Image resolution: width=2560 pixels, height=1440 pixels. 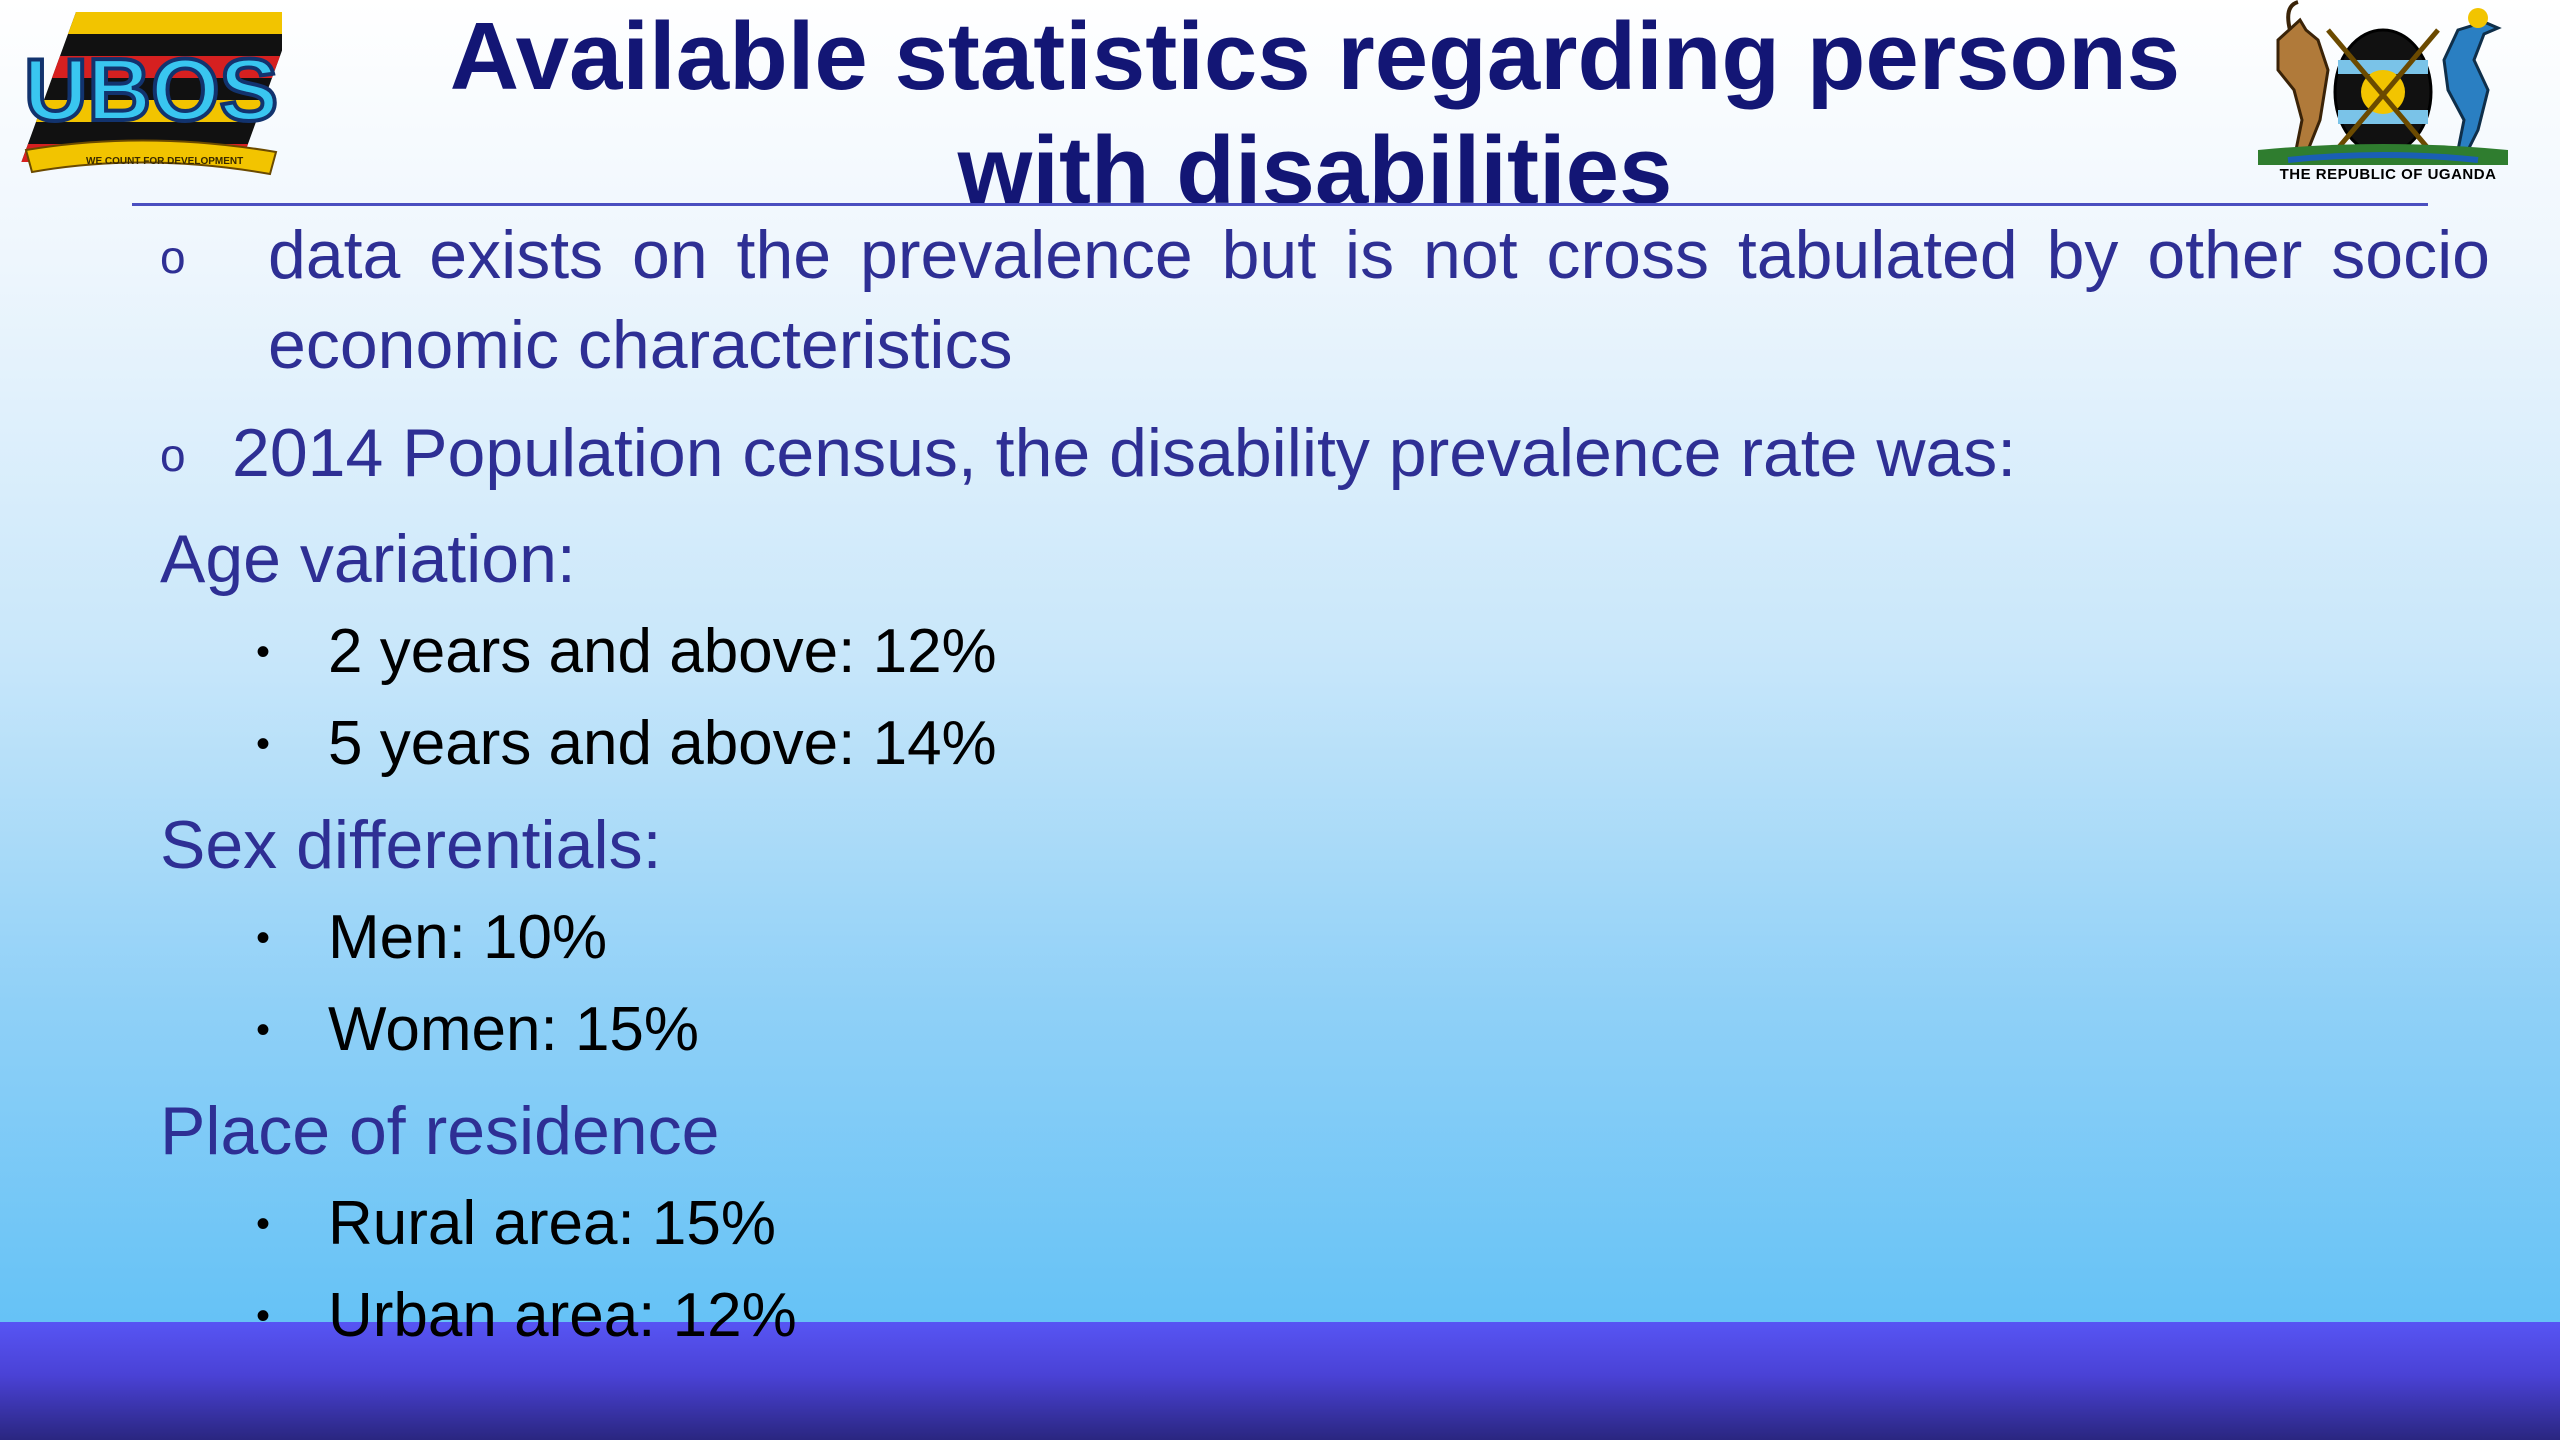 What do you see at coordinates (1325, 652) in the screenshot?
I see `list-item: • 2 years and above: 12%` at bounding box center [1325, 652].